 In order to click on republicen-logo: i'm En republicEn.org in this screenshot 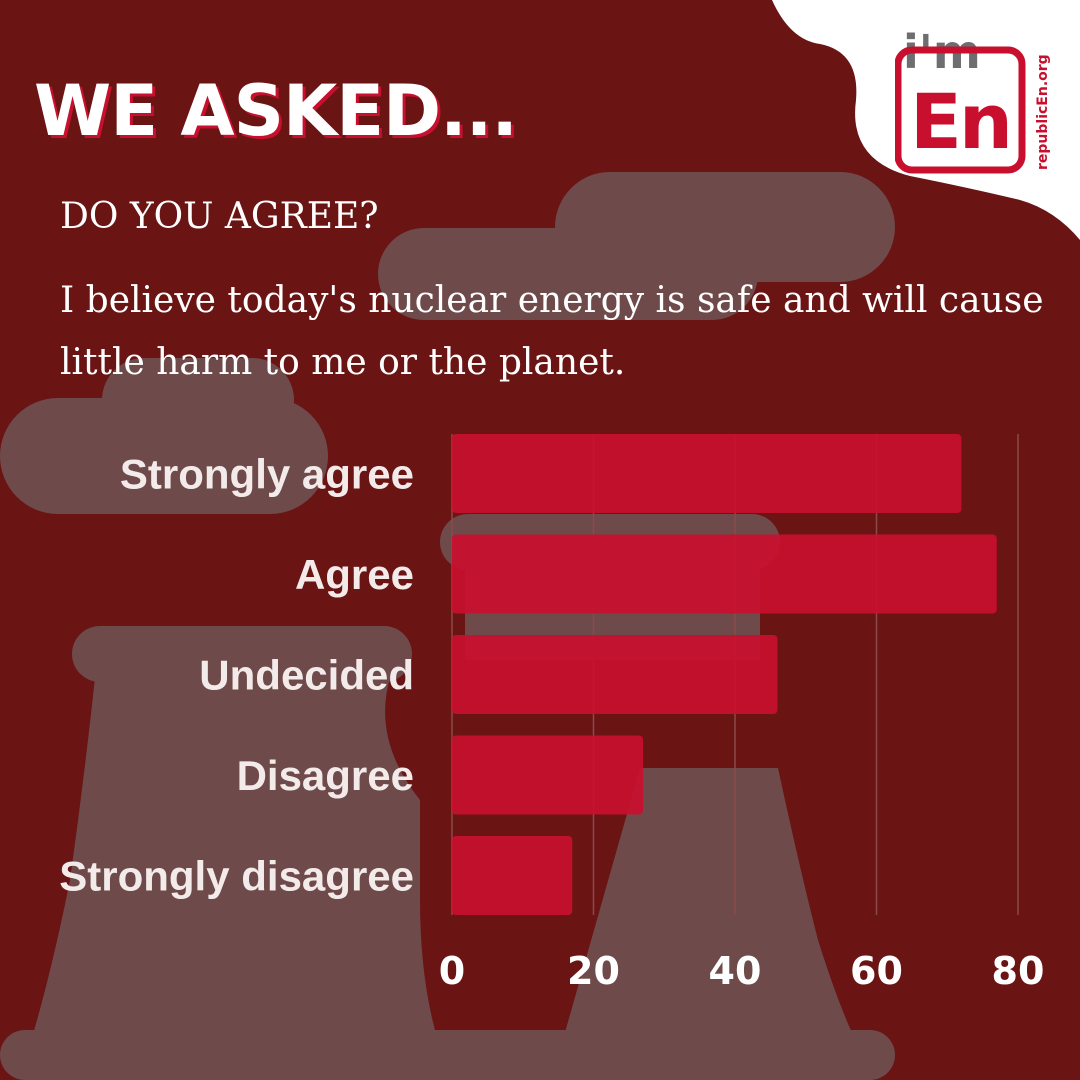, I will do `click(973, 99)`.